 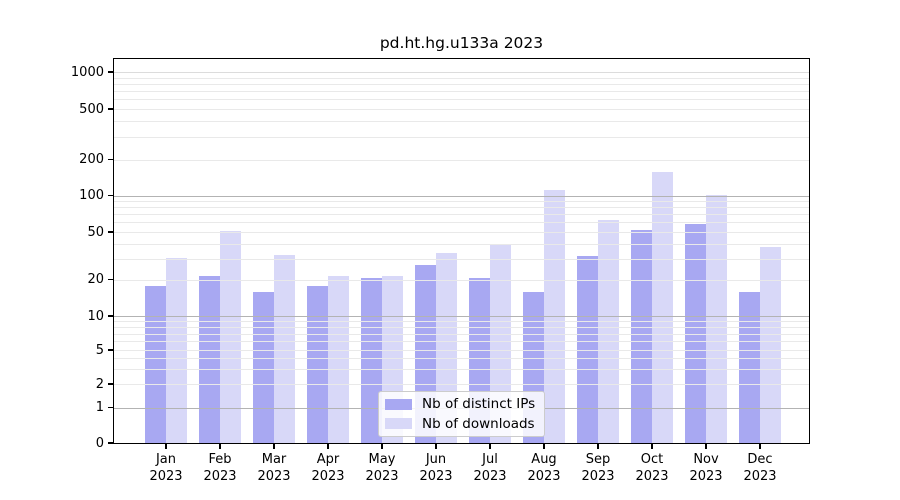 What do you see at coordinates (95, 316) in the screenshot?
I see `y-tick-label-10: 10` at bounding box center [95, 316].